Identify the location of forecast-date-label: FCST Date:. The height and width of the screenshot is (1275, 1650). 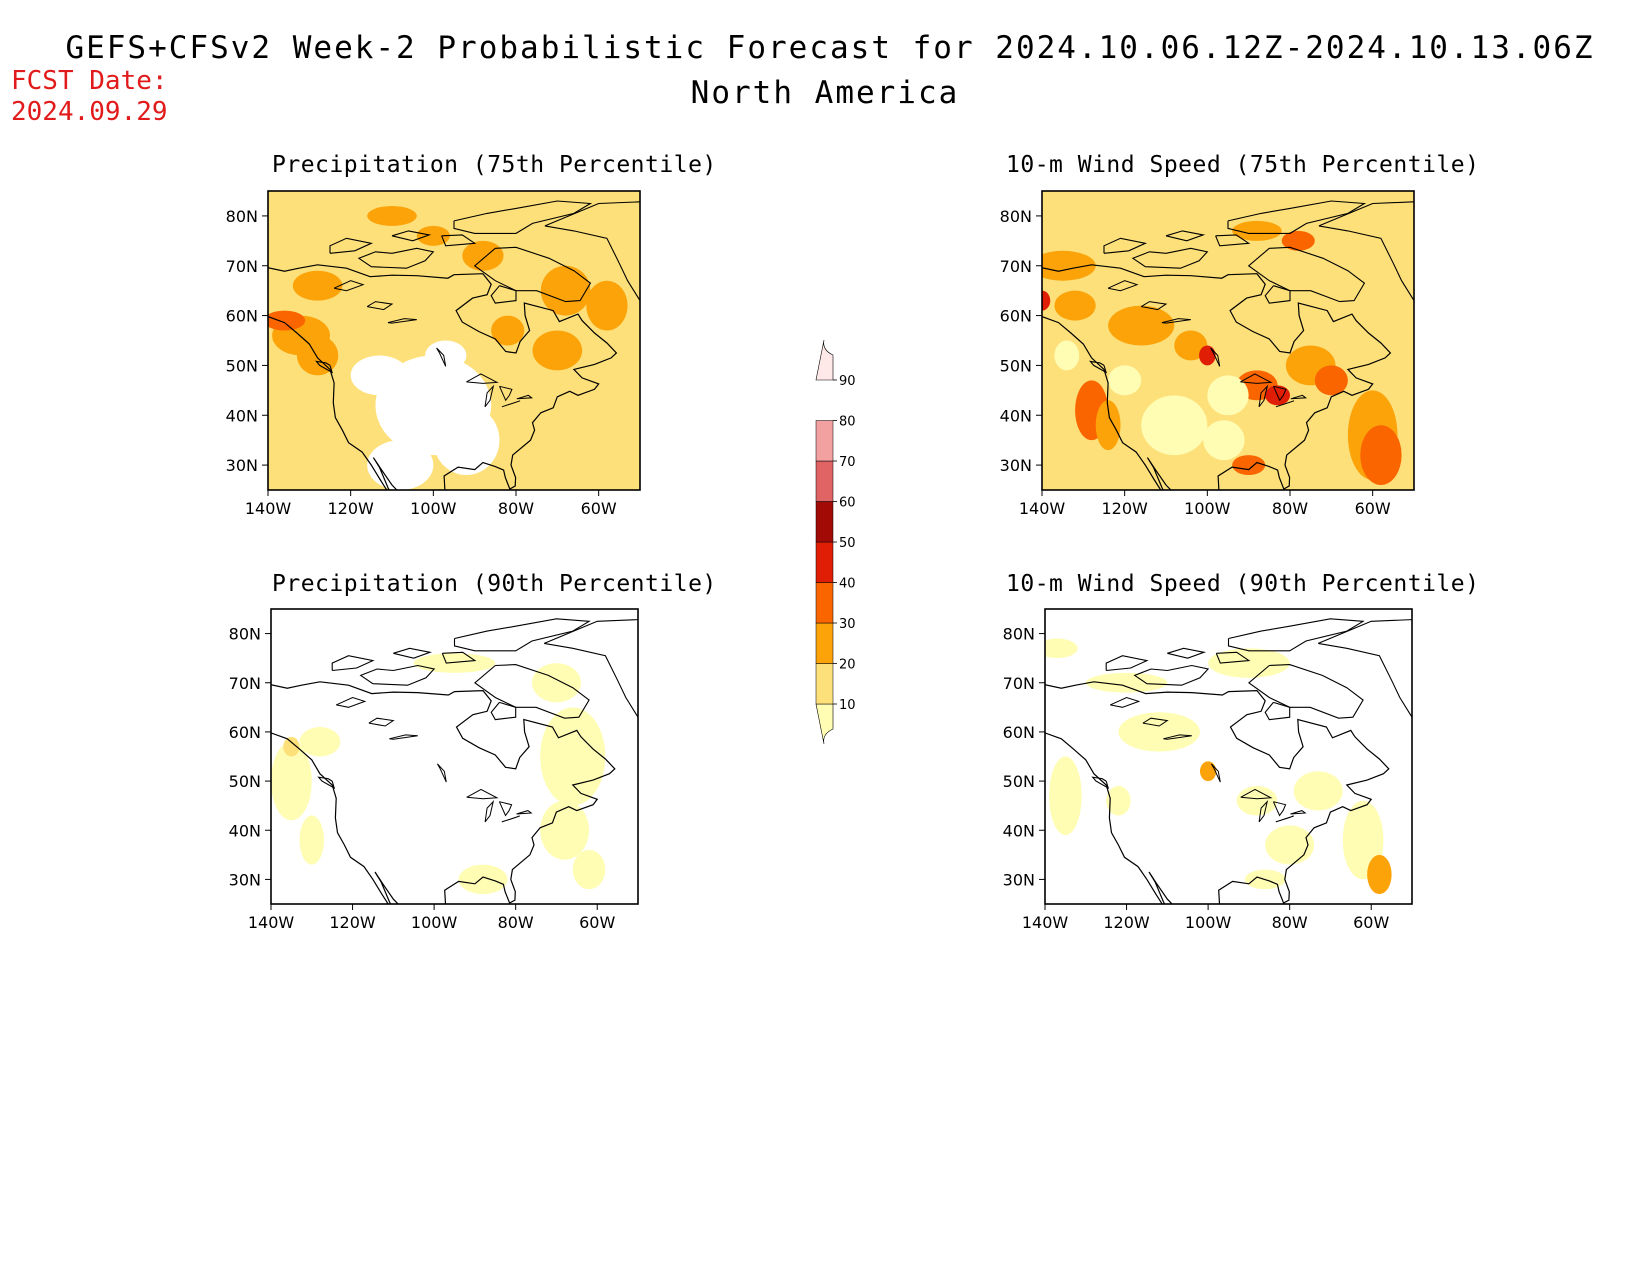
(89, 81).